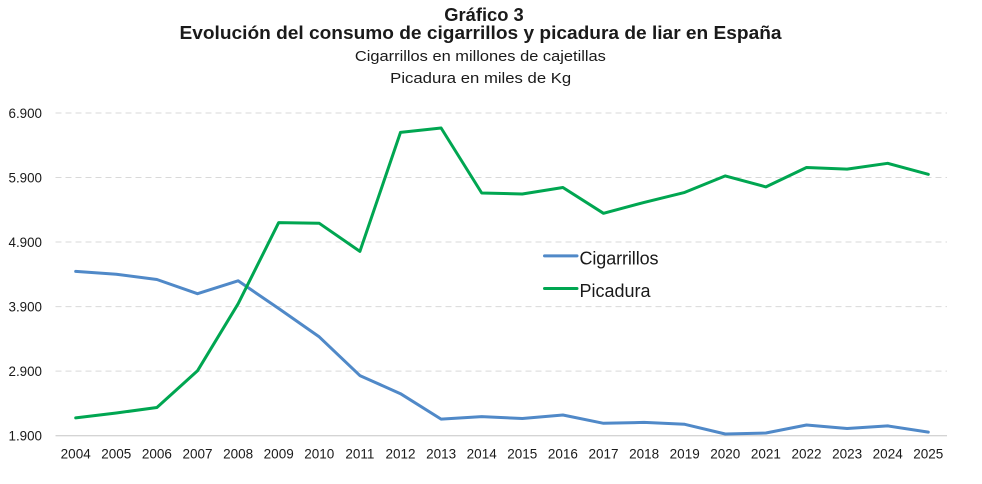 The image size is (982, 484). Describe the element at coordinates (197, 453) in the screenshot. I see `svg-text: 2007` at that location.